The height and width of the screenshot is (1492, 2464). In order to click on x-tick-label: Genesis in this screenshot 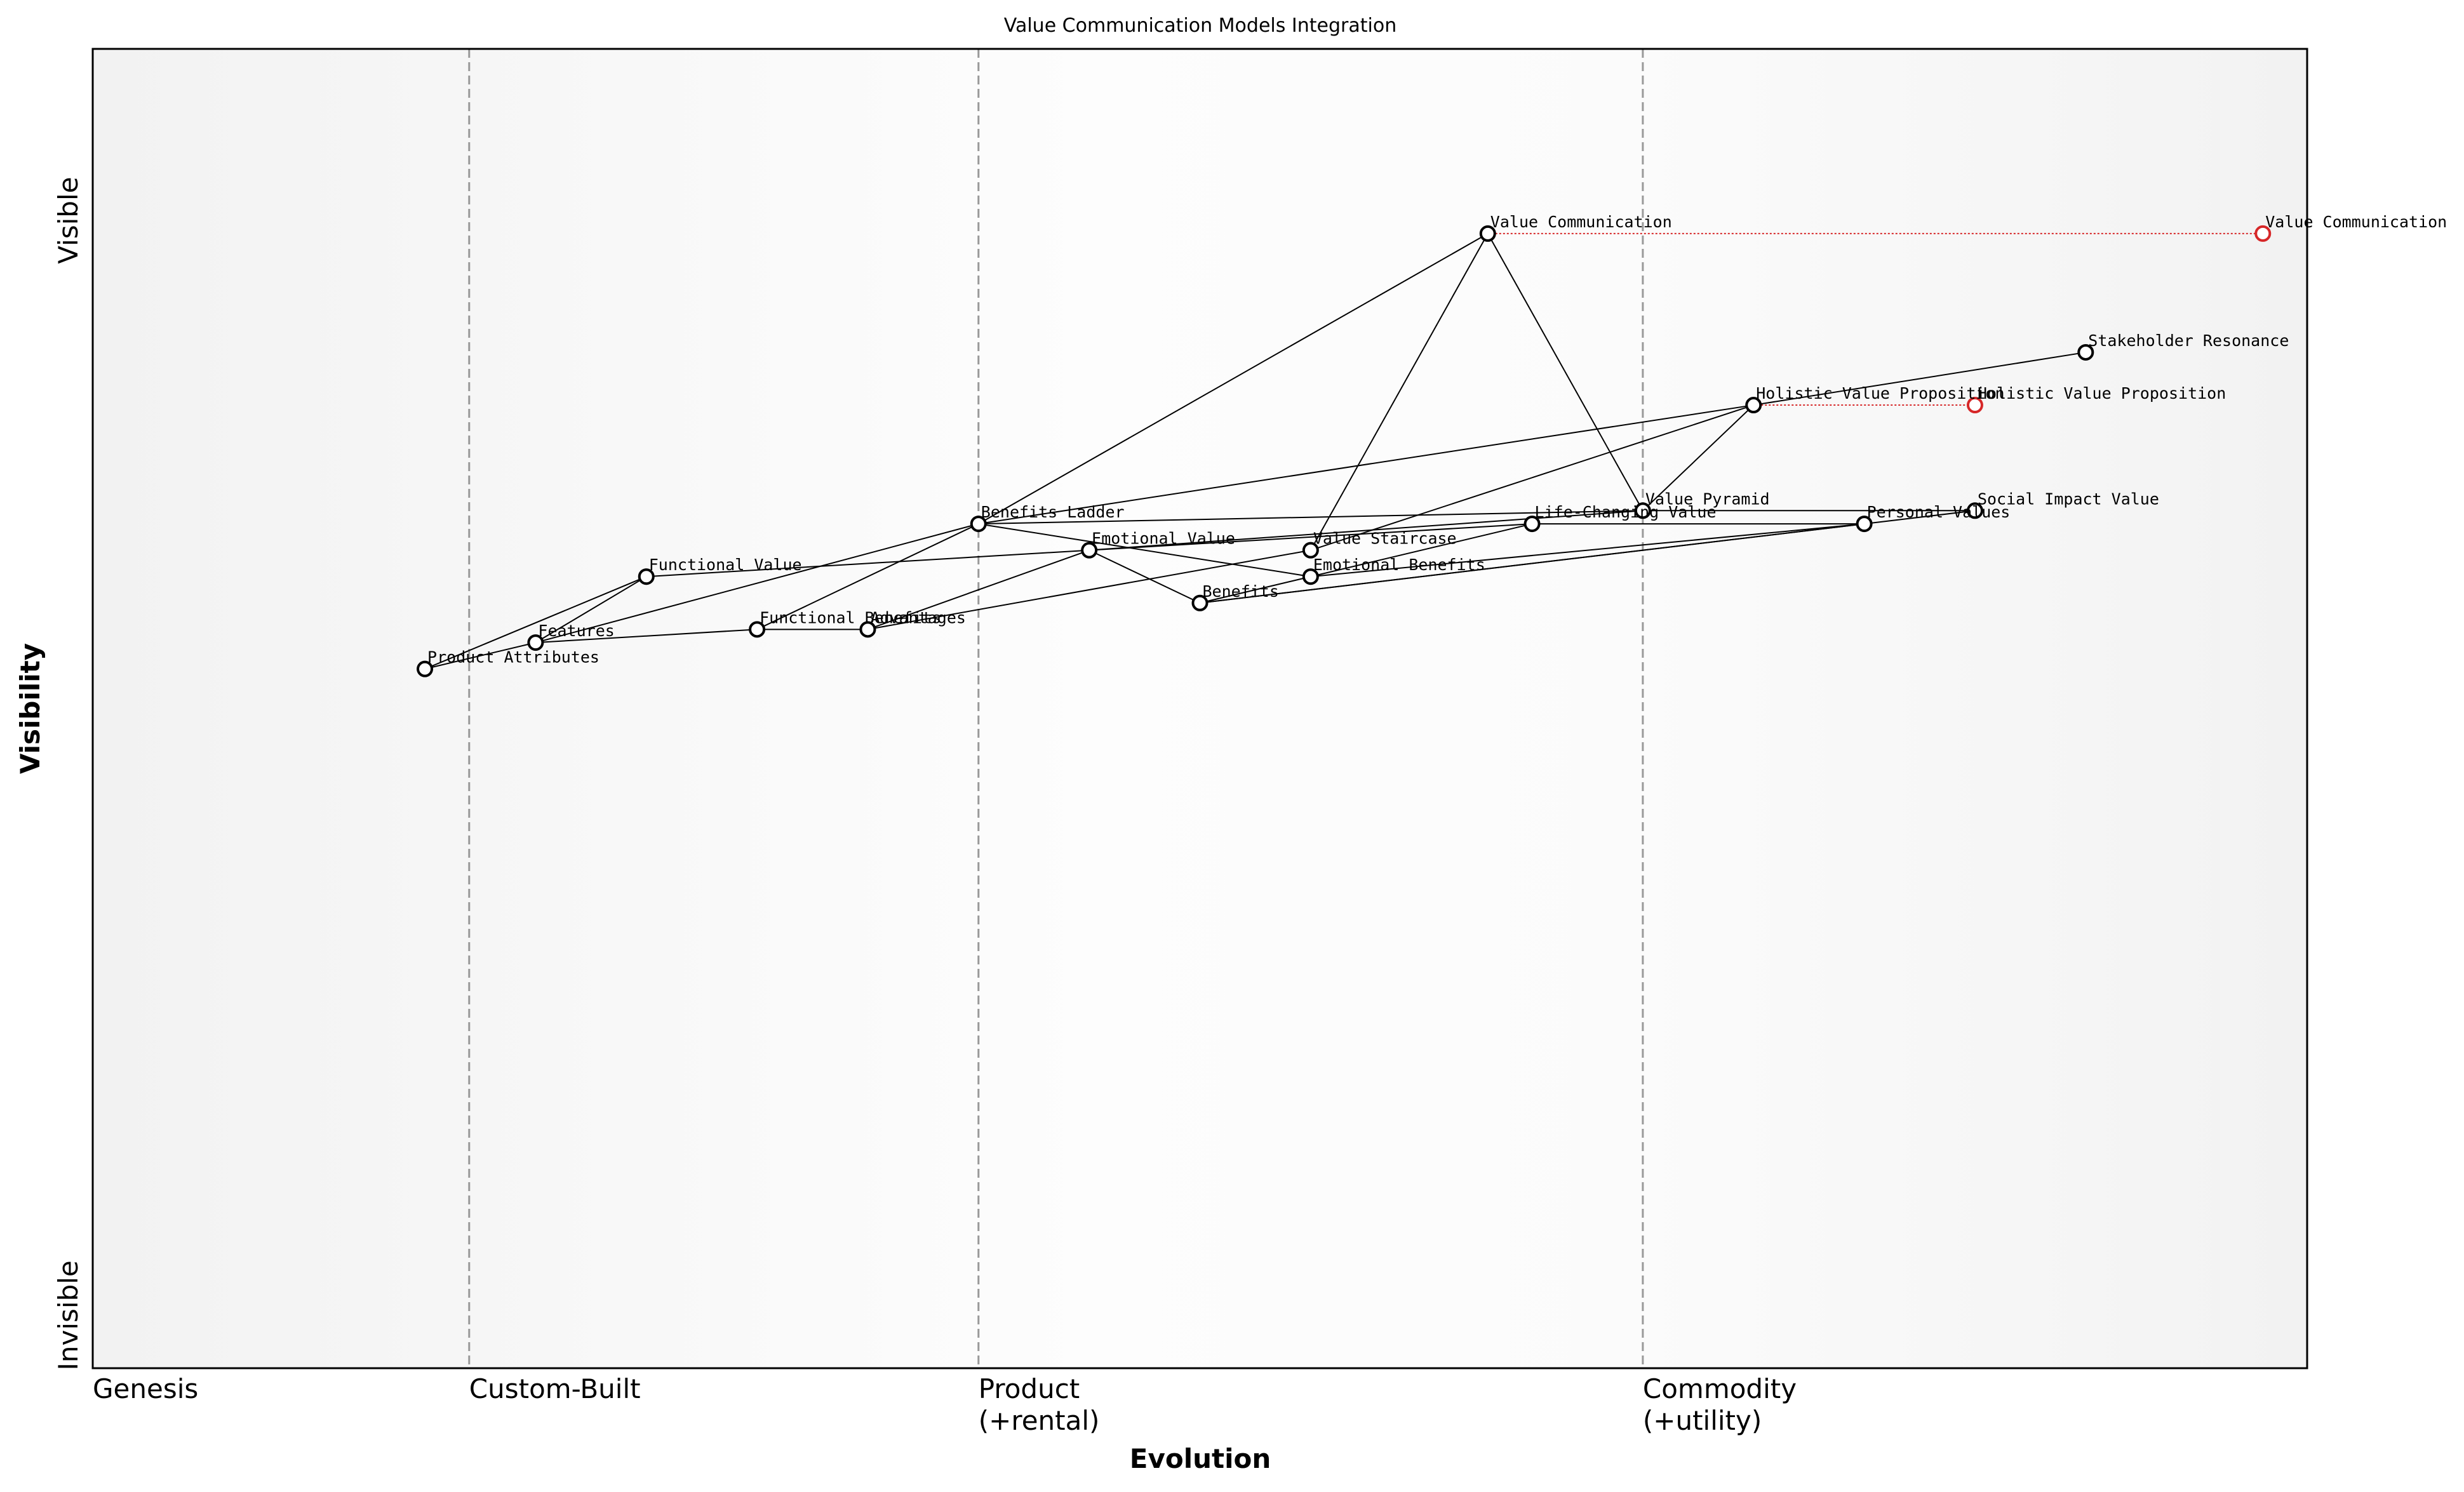, I will do `click(146, 1388)`.